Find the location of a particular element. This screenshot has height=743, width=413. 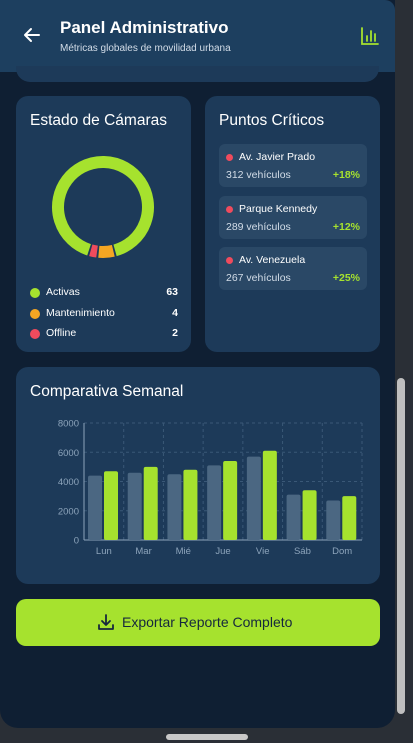

change-percent: +18% is located at coordinates (346, 175).